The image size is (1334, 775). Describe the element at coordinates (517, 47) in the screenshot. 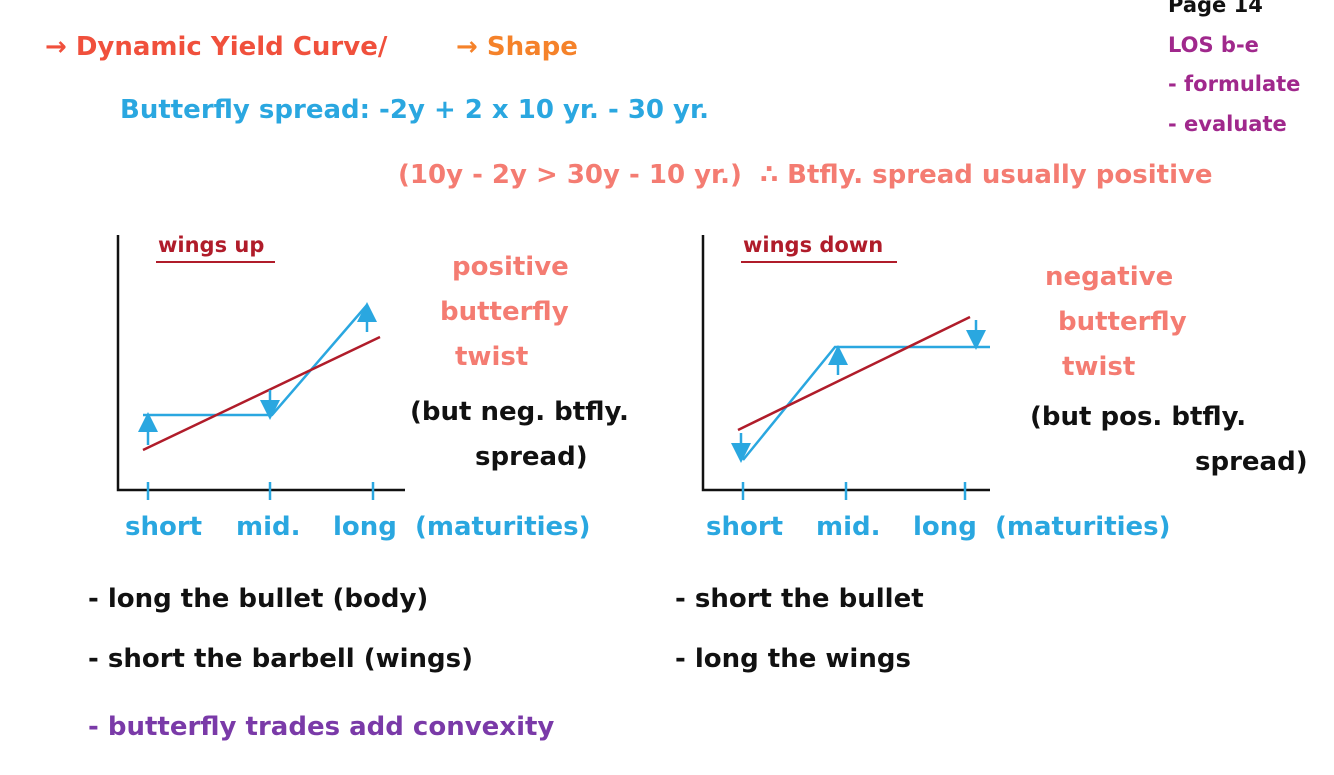

I see `subtopic: → Shape` at that location.